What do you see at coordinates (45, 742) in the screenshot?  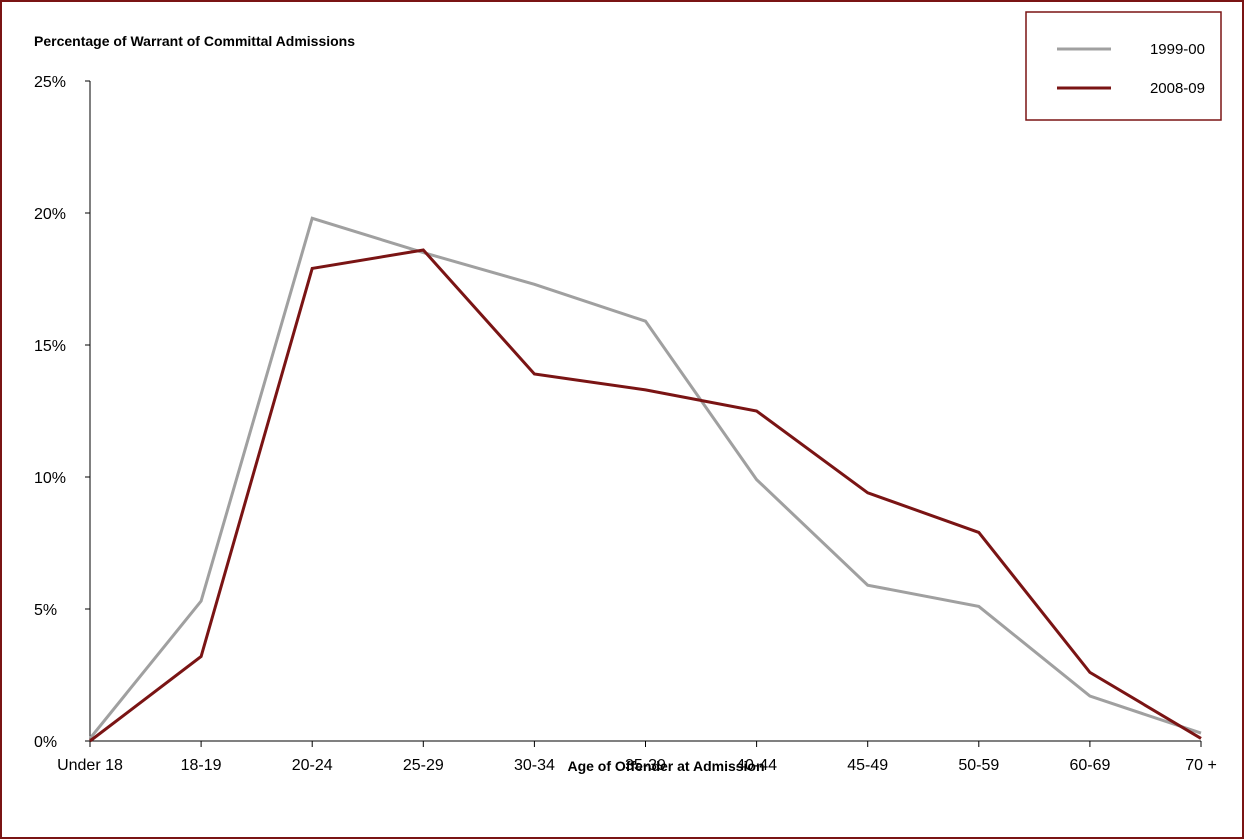 I see `y-tick-label: 0%` at bounding box center [45, 742].